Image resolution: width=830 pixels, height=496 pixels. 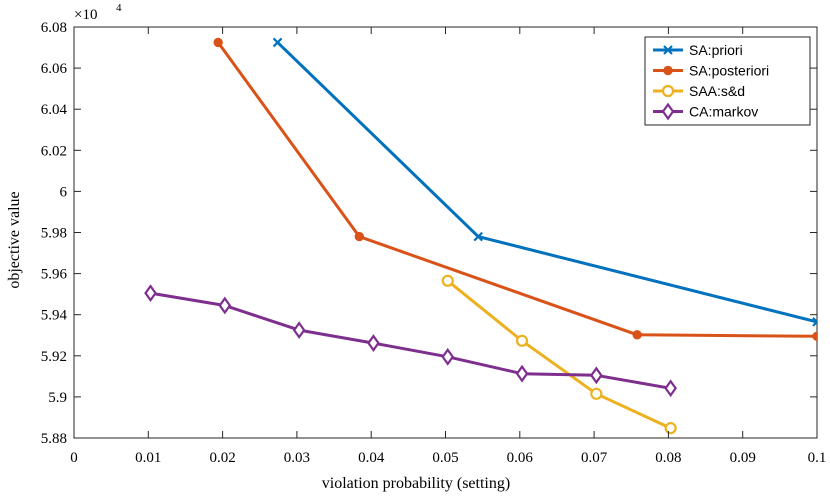 What do you see at coordinates (297, 458) in the screenshot?
I see `x-tick-label: 0.03` at bounding box center [297, 458].